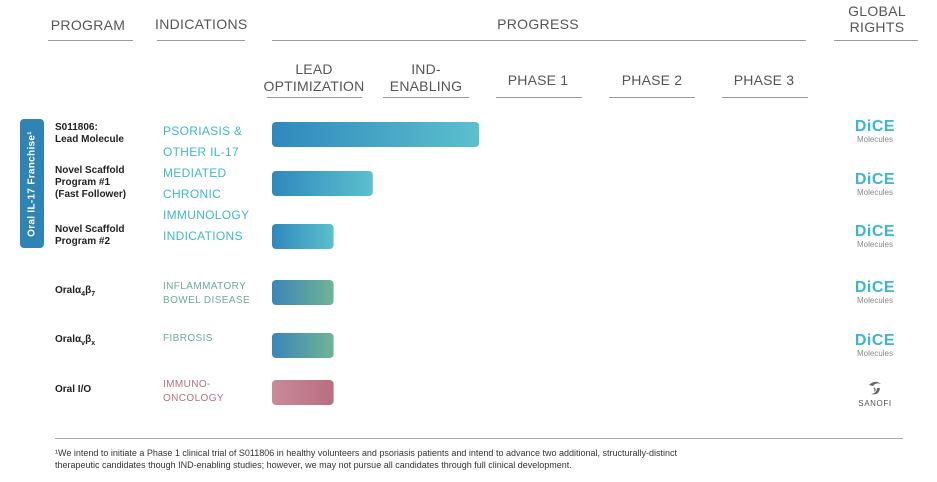 The image size is (937, 482). Describe the element at coordinates (877, 19) in the screenshot. I see `header-global-rights: GLOBAL RIGHTS` at that location.